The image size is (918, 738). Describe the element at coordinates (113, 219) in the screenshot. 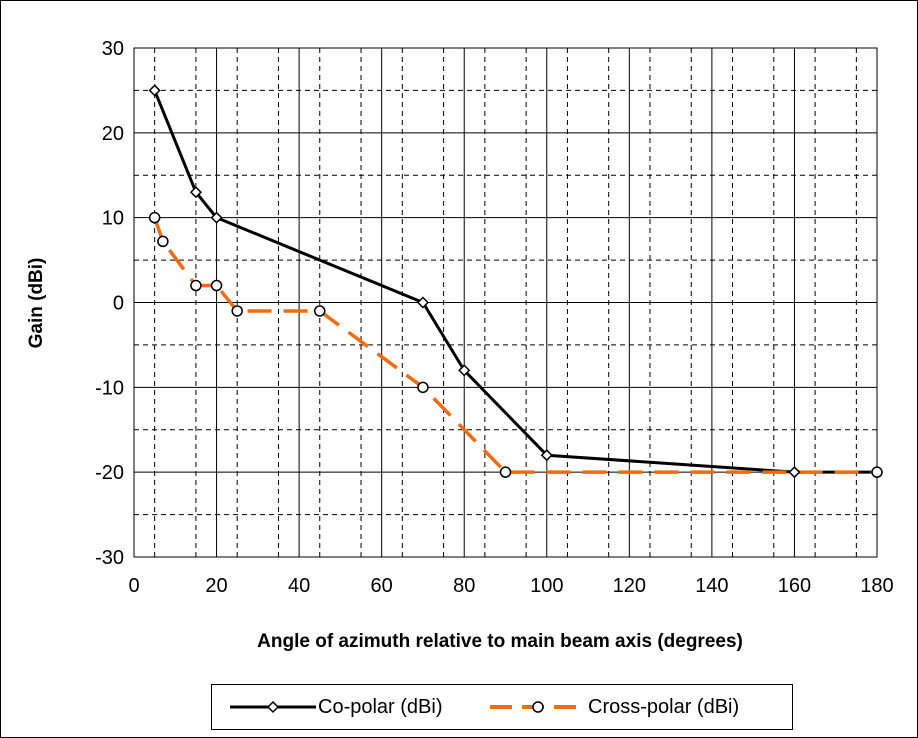

I see `y-tick-label: 10` at that location.